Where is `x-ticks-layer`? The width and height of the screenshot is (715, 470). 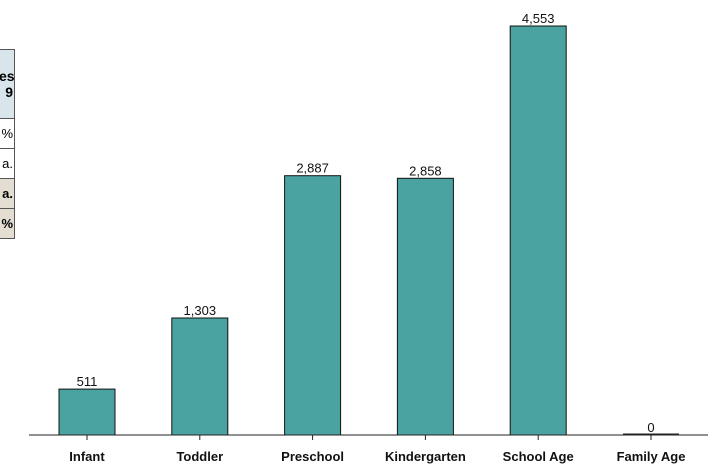 x-ticks-layer is located at coordinates (369, 437).